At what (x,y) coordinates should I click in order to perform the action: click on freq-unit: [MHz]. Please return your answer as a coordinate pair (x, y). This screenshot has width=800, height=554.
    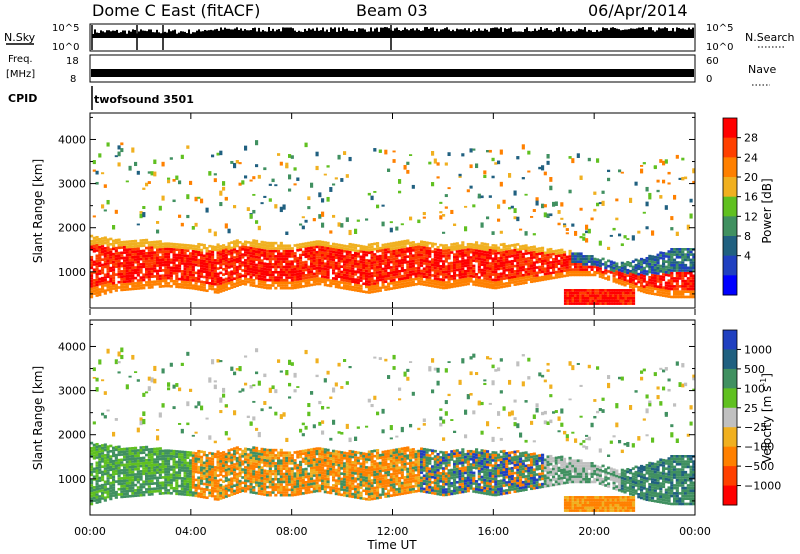
    Looking at the image, I should click on (20, 74).